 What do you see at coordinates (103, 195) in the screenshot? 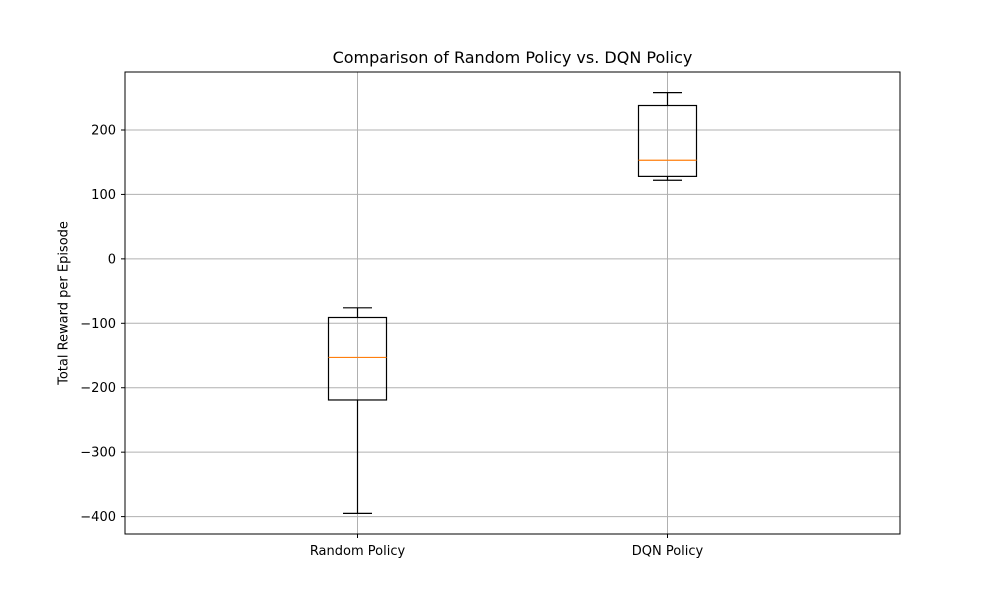
I see `y-tick-label: 100` at bounding box center [103, 195].